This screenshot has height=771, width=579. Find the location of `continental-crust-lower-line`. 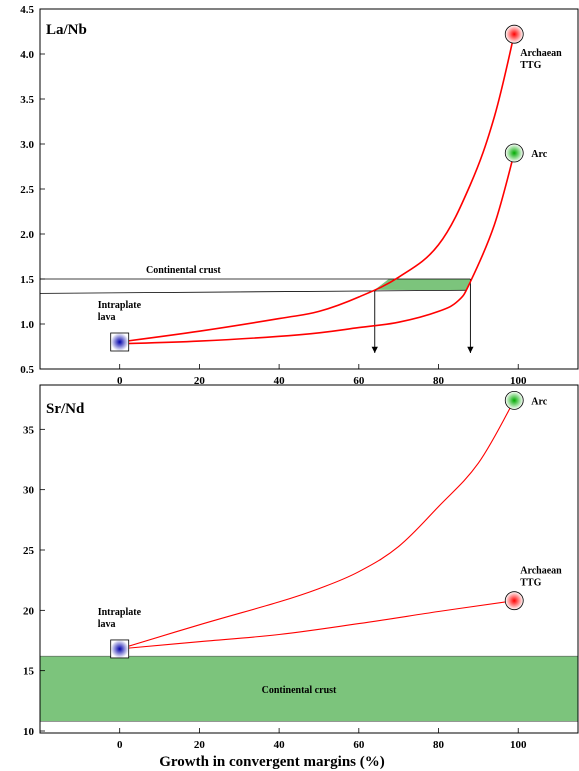

continental-crust-lower-line is located at coordinates (253, 291).